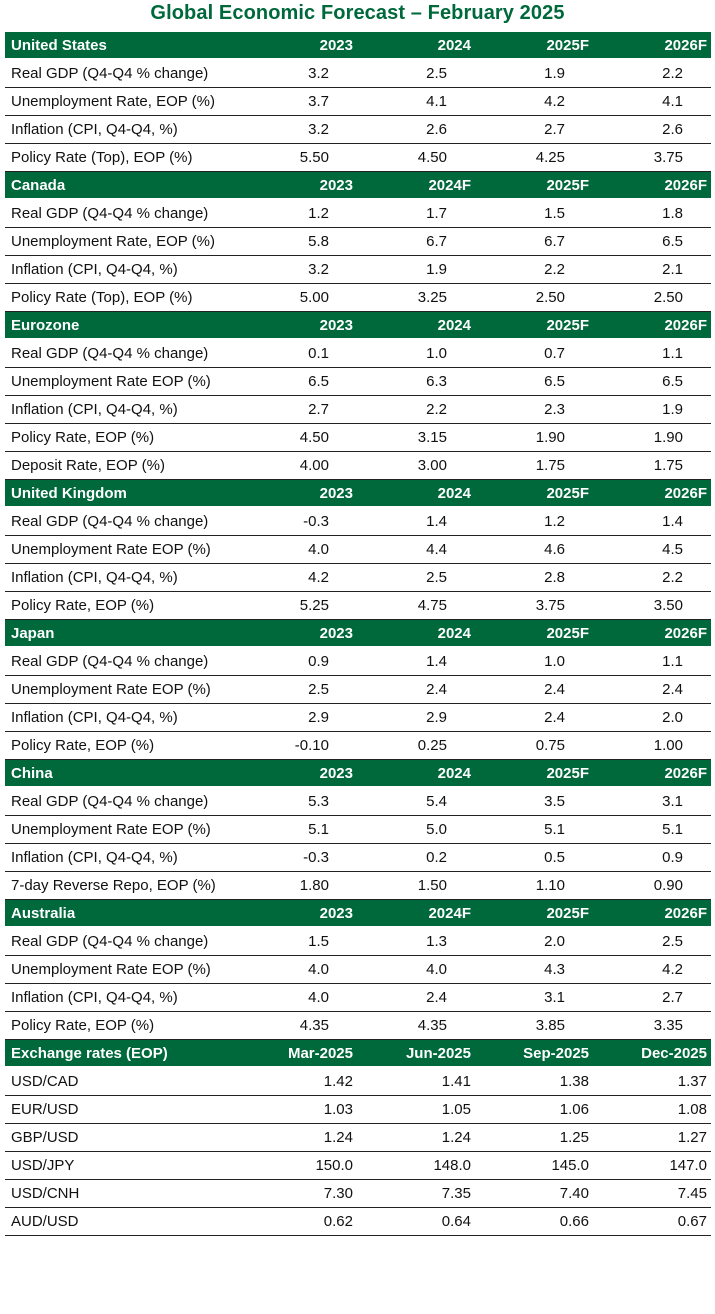  I want to click on row-value: 147.0, so click(652, 1165).